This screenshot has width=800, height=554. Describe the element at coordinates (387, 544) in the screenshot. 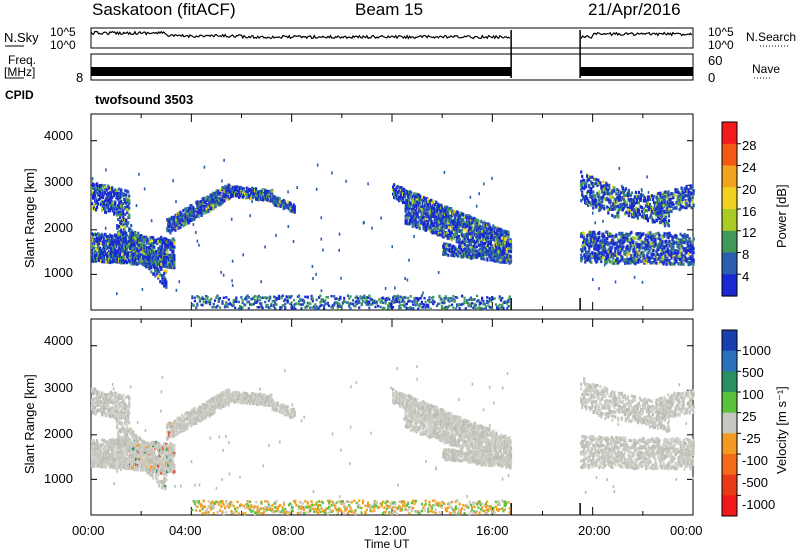

I see `xaxis-label: Time UT` at that location.